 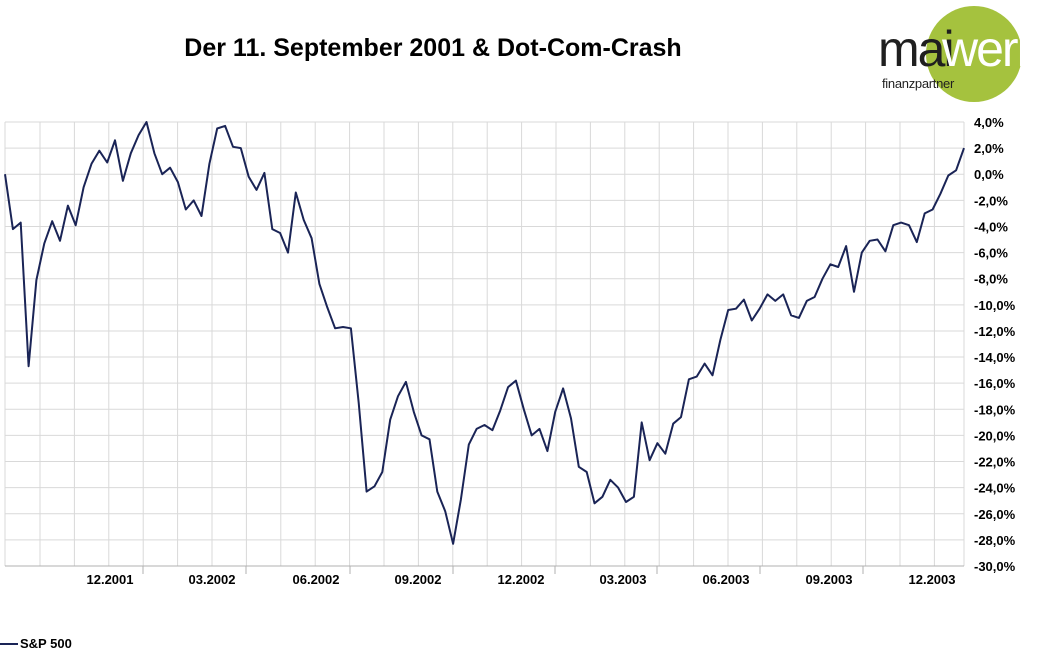 I want to click on y-tick-label: -2,0%, so click(x=991, y=200).